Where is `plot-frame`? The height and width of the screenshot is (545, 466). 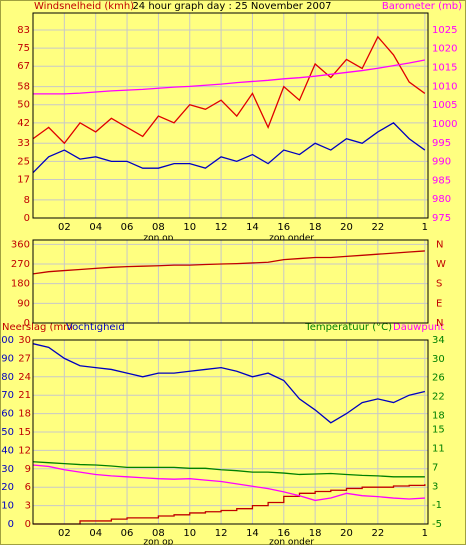 plot-frame is located at coordinates (230, 281).